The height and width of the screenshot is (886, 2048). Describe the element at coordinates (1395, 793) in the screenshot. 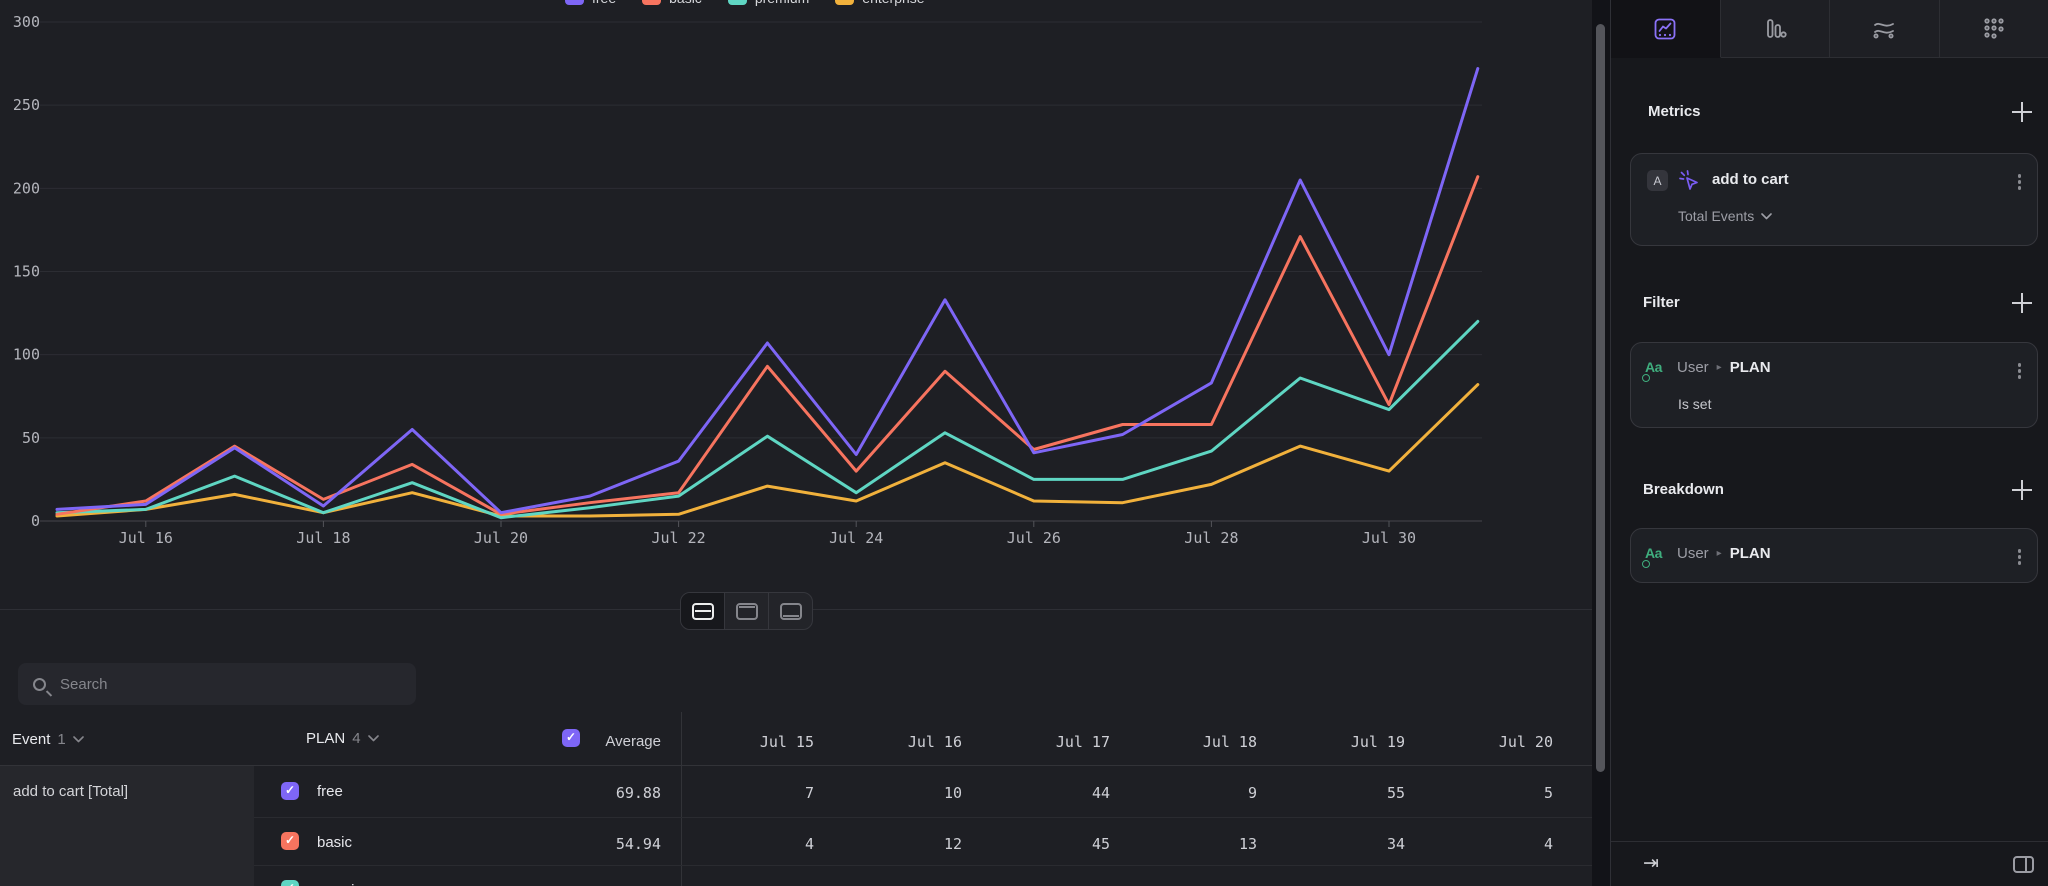

I see `row-value: 55` at that location.